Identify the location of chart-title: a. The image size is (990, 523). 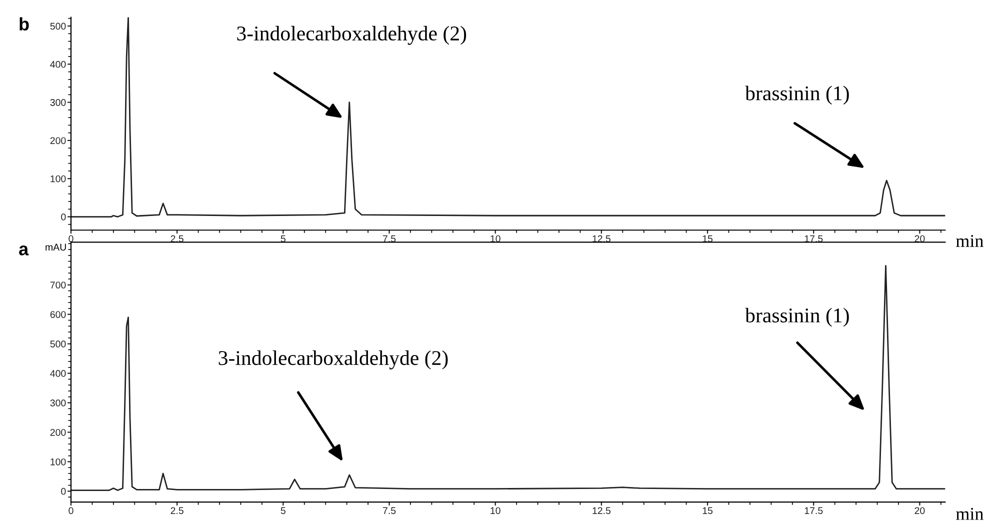
(24, 251).